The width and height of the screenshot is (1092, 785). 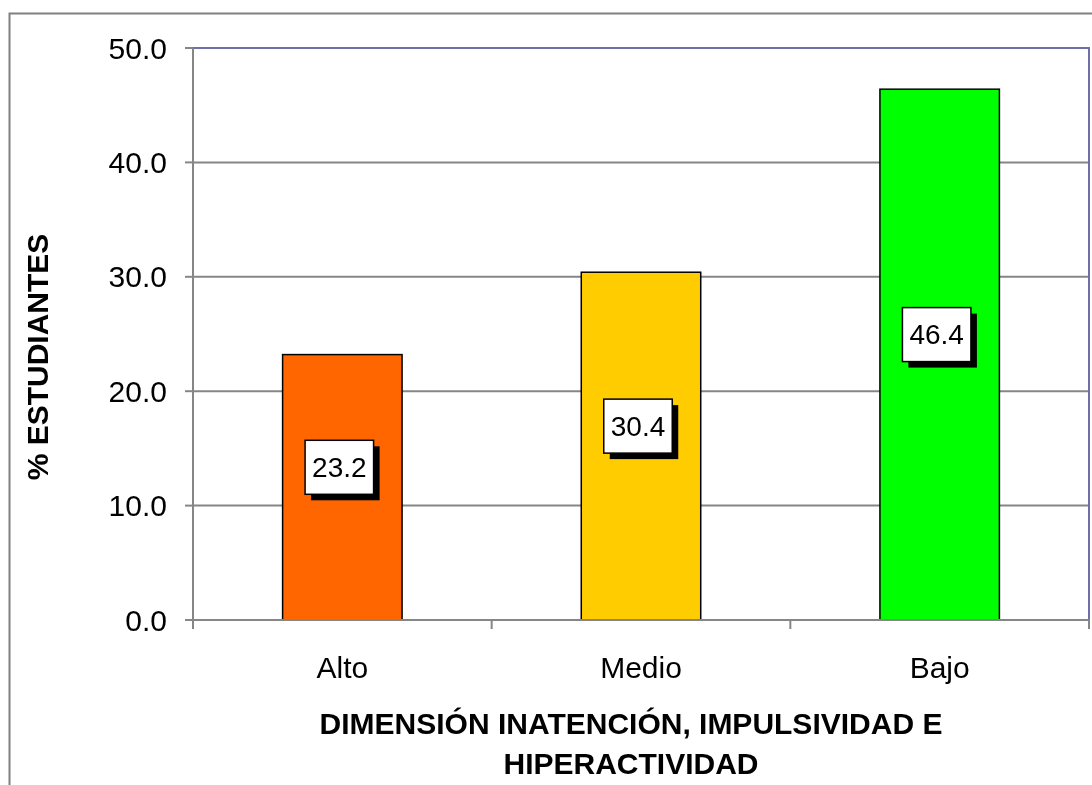 What do you see at coordinates (641, 667) in the screenshot?
I see `x-tick-label: Medio` at bounding box center [641, 667].